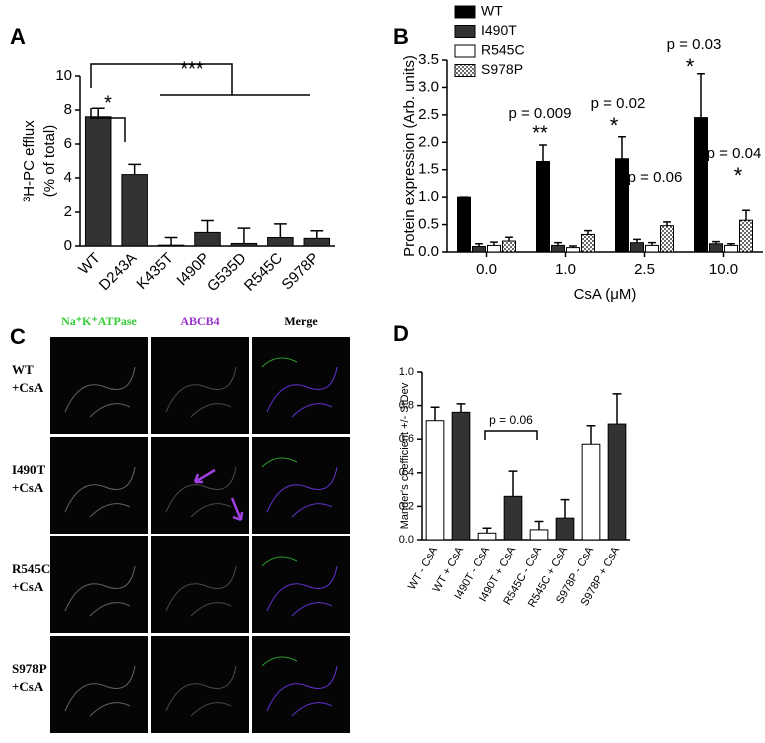 The width and height of the screenshot is (765, 743). What do you see at coordinates (28, 586) in the screenshot?
I see `row-treatment: +CsA` at bounding box center [28, 586].